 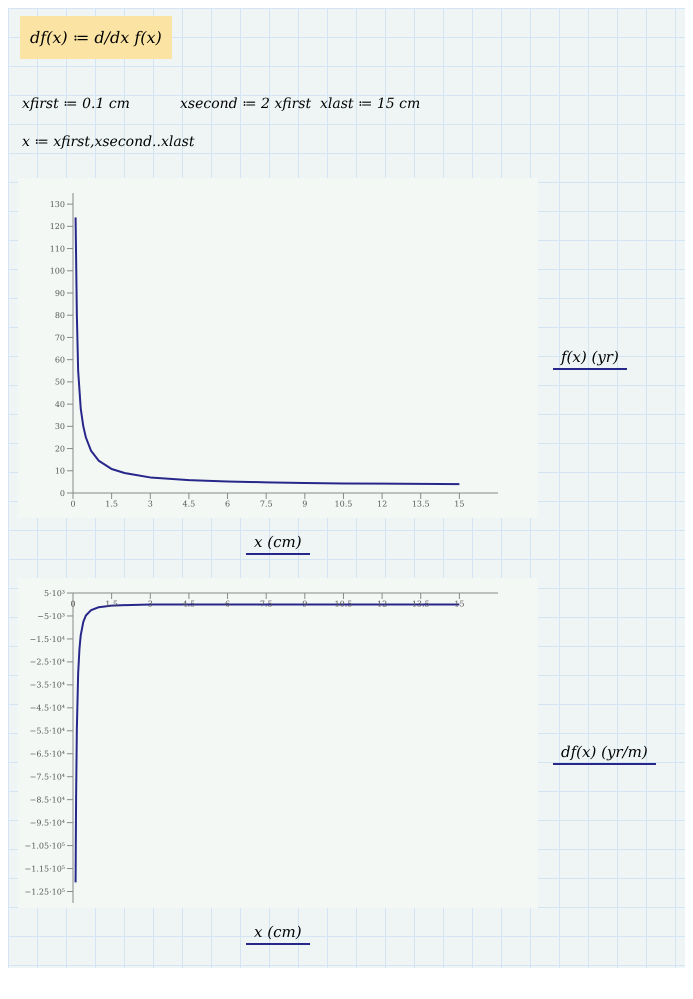 What do you see at coordinates (76, 104) in the screenshot?
I see `text: xfirst ≔ 0.1 cm` at bounding box center [76, 104].